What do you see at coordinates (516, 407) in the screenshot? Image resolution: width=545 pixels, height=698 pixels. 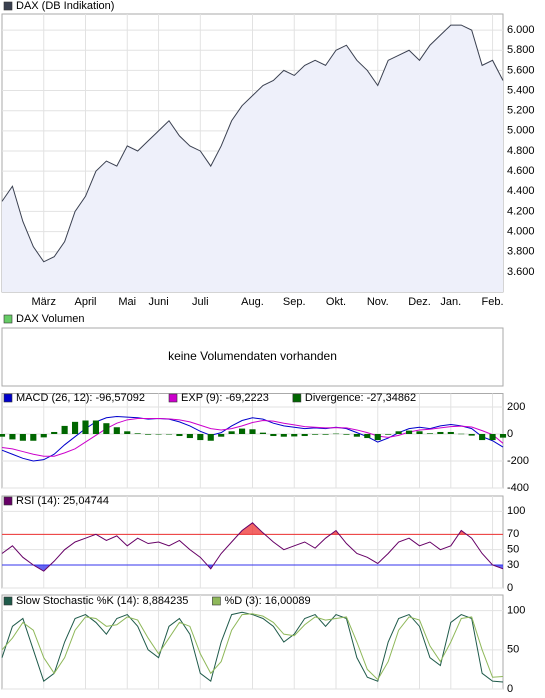 I see `y-tick-label: 200` at bounding box center [516, 407].